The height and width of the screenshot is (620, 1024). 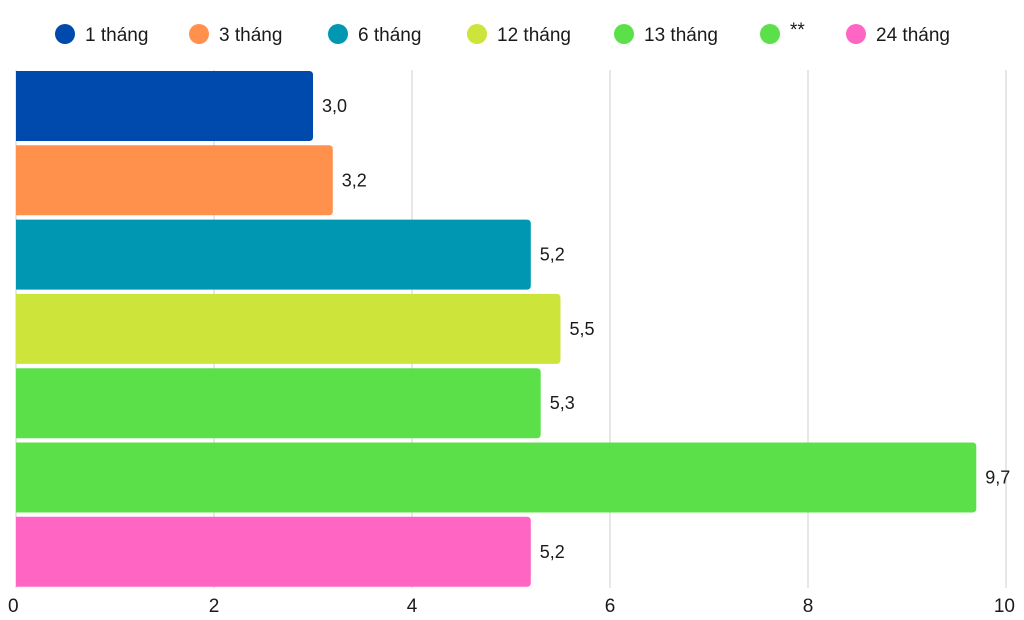 What do you see at coordinates (681, 35) in the screenshot?
I see `legend-label: 13 tháng` at bounding box center [681, 35].